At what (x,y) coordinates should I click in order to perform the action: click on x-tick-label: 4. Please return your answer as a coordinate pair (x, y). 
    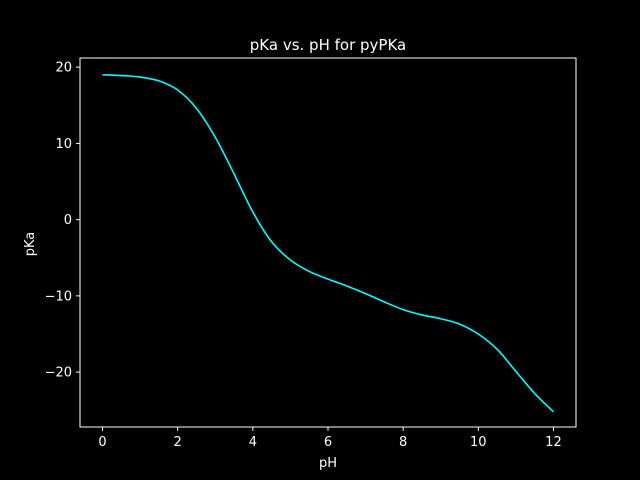
    Looking at the image, I should click on (253, 442).